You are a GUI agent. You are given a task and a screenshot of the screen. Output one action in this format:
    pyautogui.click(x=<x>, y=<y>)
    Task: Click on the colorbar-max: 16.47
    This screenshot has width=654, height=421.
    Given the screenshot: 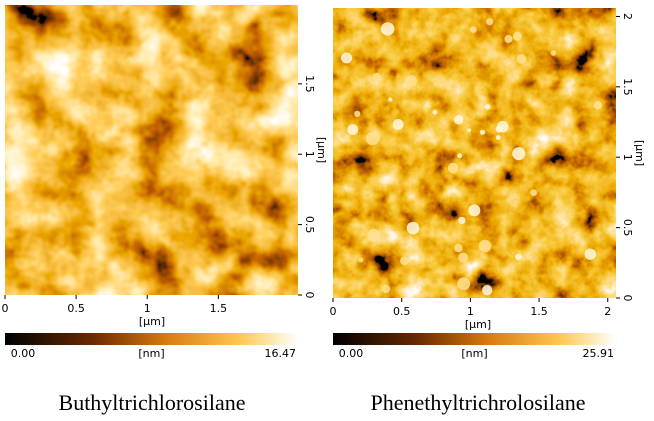 What is the action you would take?
    pyautogui.click(x=281, y=353)
    